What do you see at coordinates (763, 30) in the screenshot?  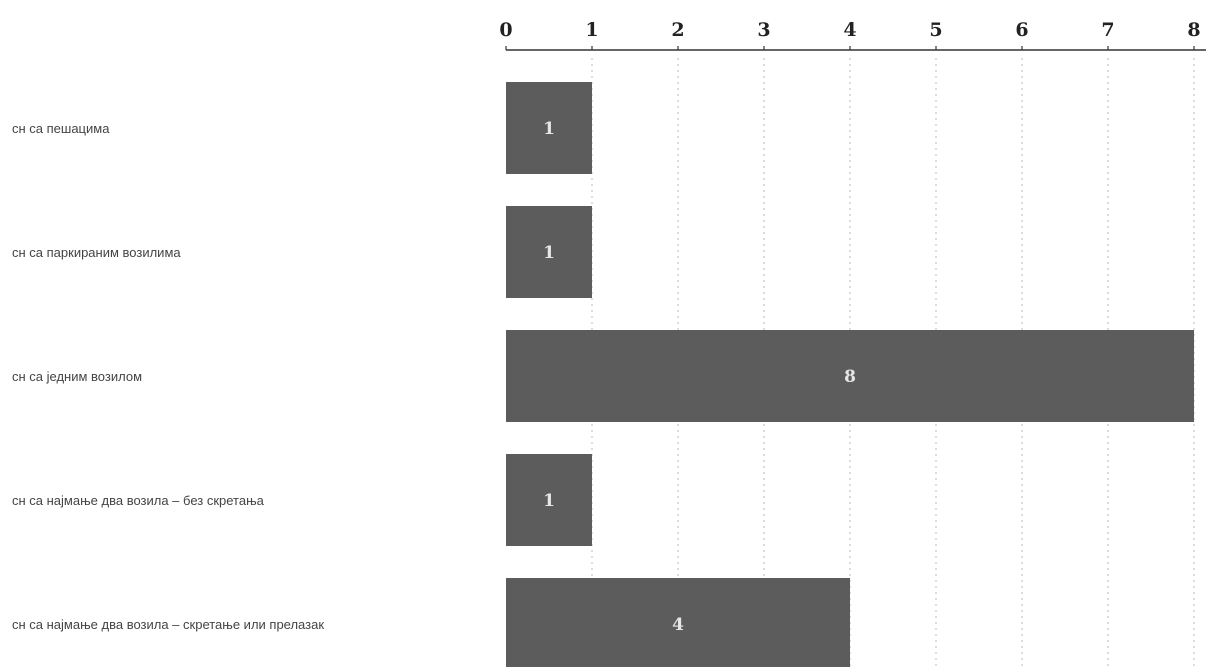 I see `x-tick-label: 3` at bounding box center [763, 30].